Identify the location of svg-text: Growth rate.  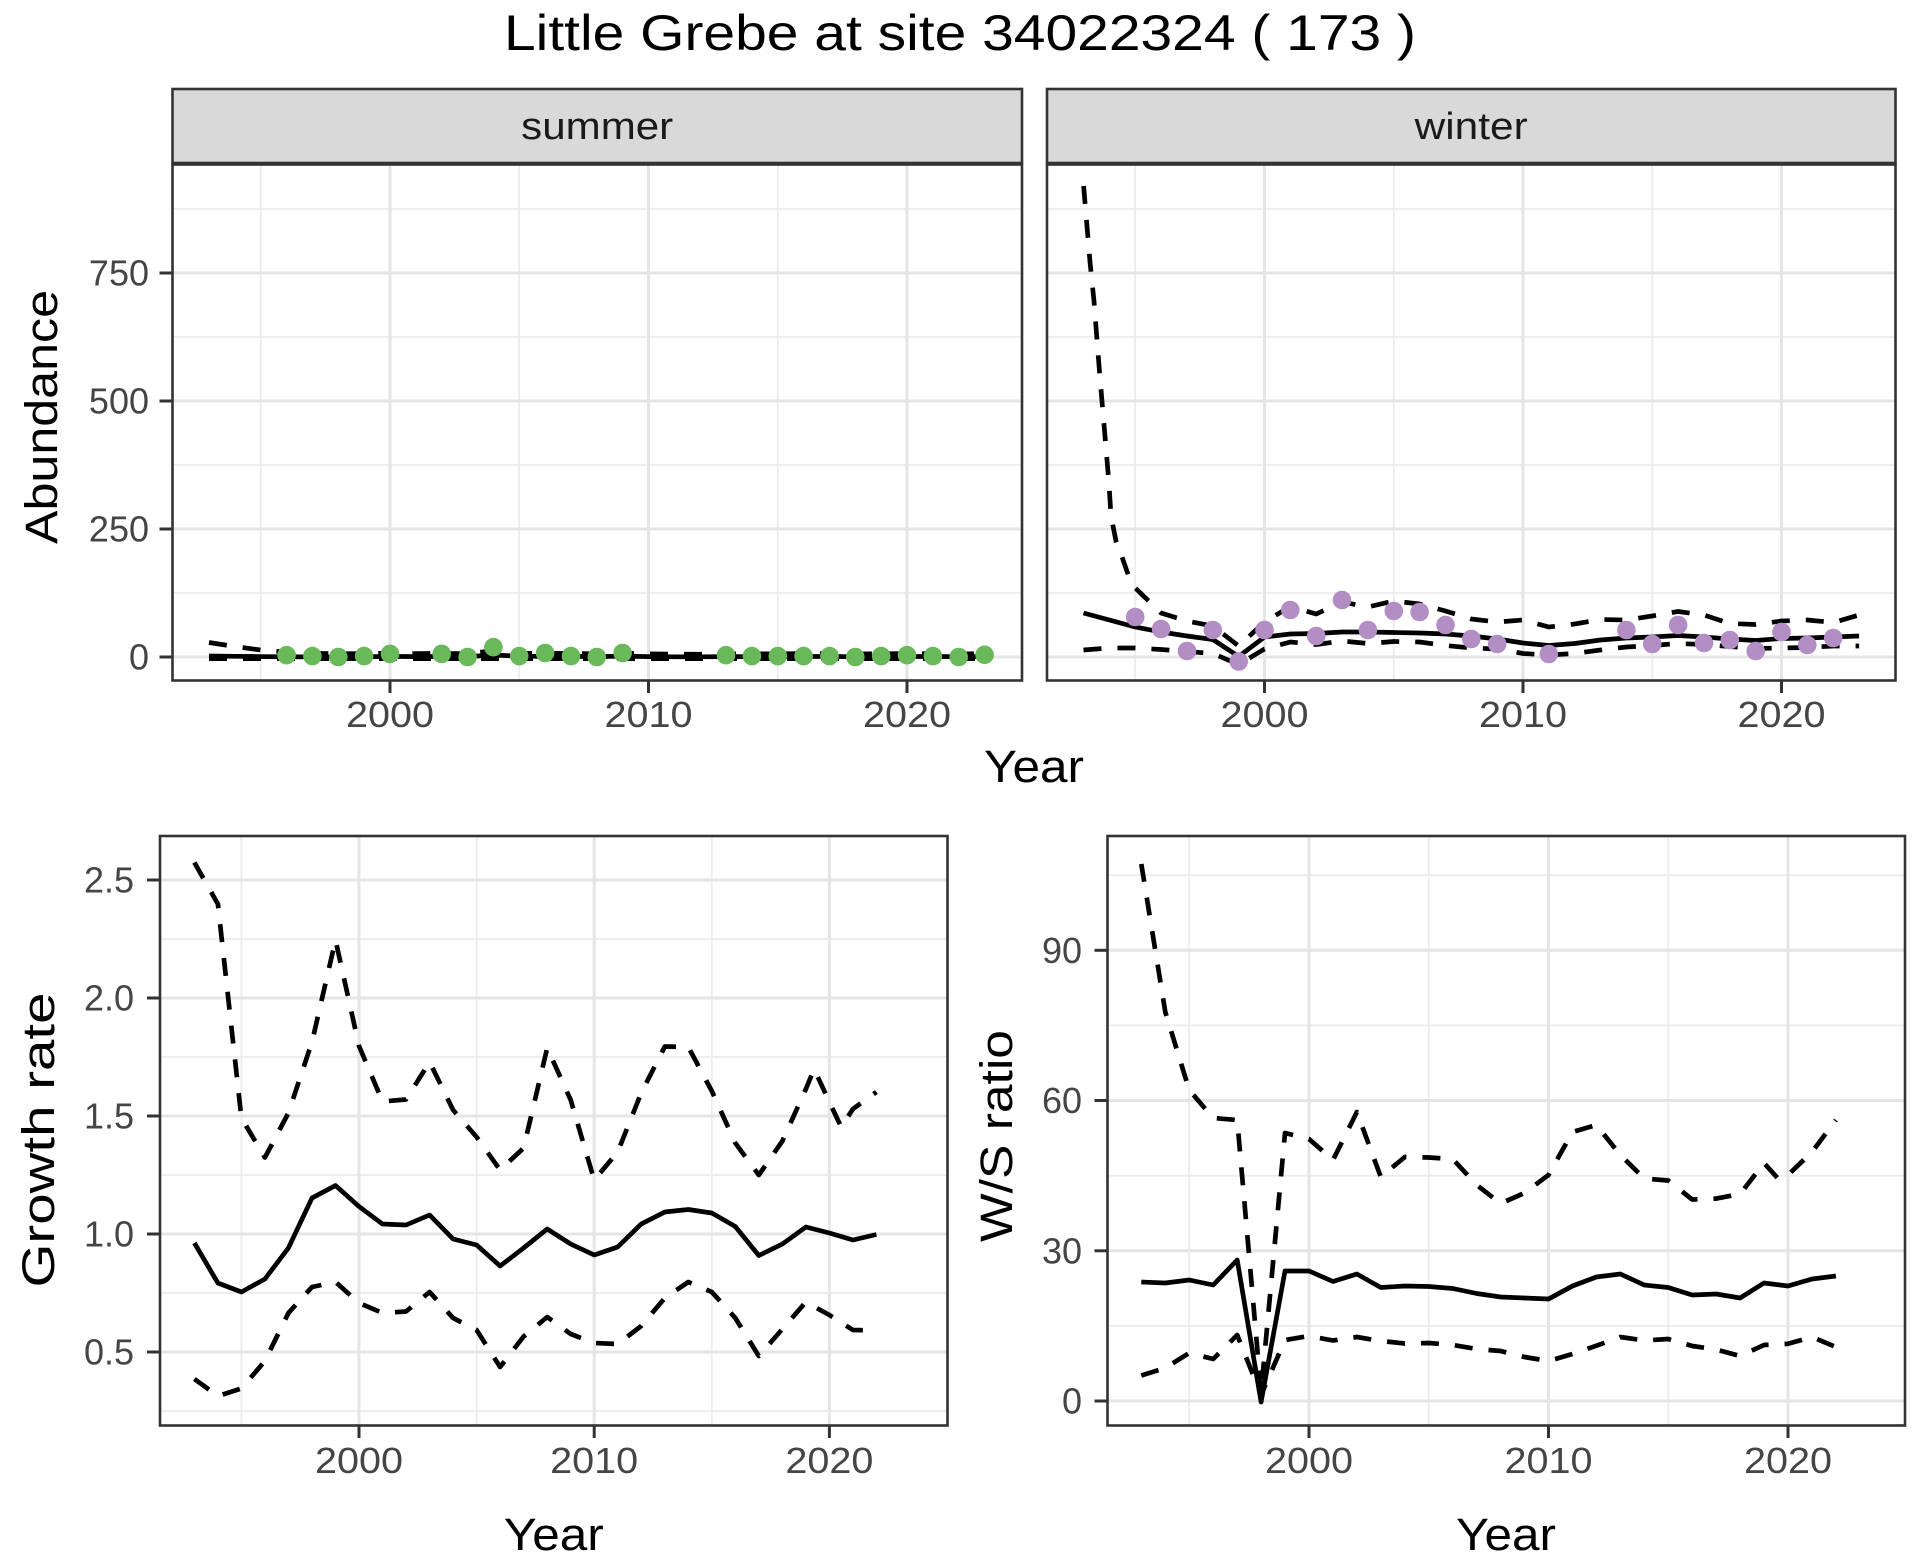
(38, 1140).